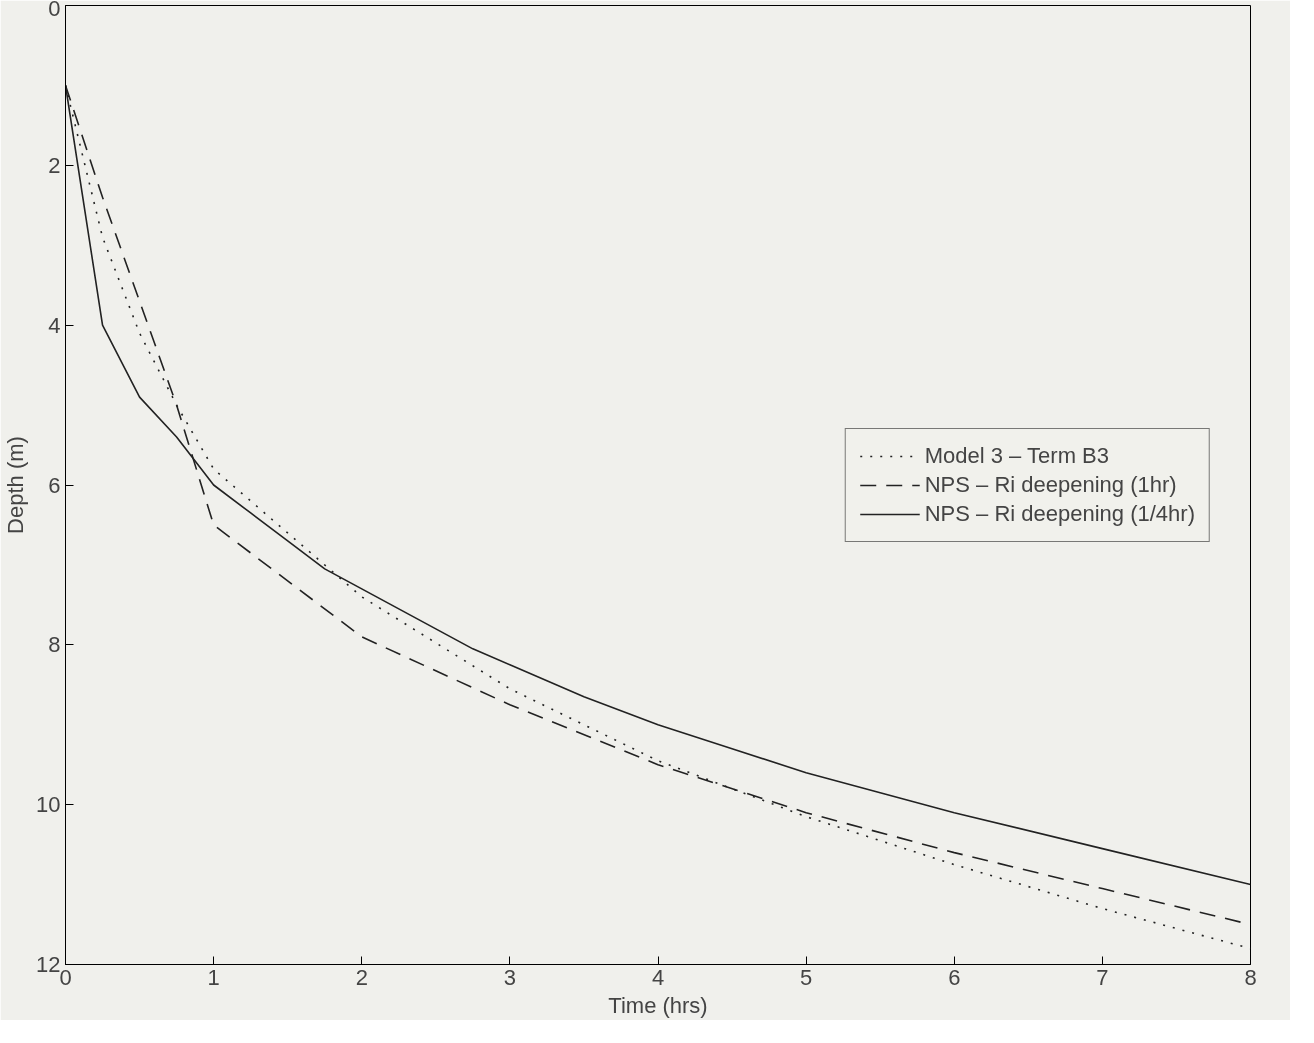  Describe the element at coordinates (54, 645) in the screenshot. I see `y-tick-label: 8` at that location.